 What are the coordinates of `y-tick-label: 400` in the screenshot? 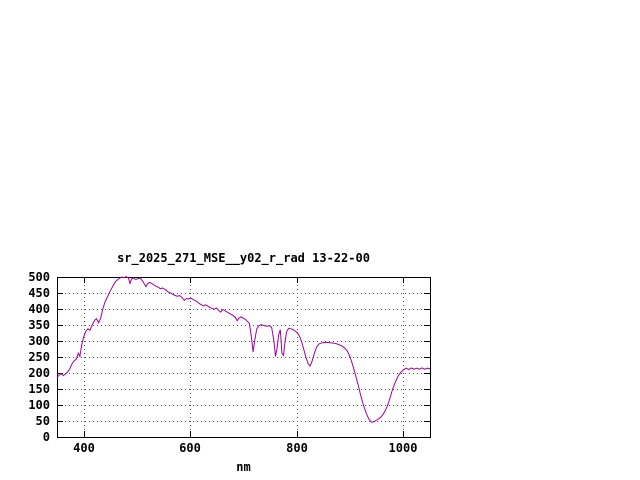 It's located at (39, 309).